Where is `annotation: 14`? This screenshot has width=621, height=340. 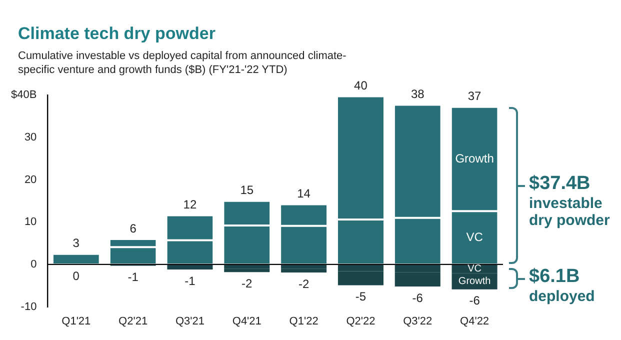
annotation: 14 is located at coordinates (304, 193).